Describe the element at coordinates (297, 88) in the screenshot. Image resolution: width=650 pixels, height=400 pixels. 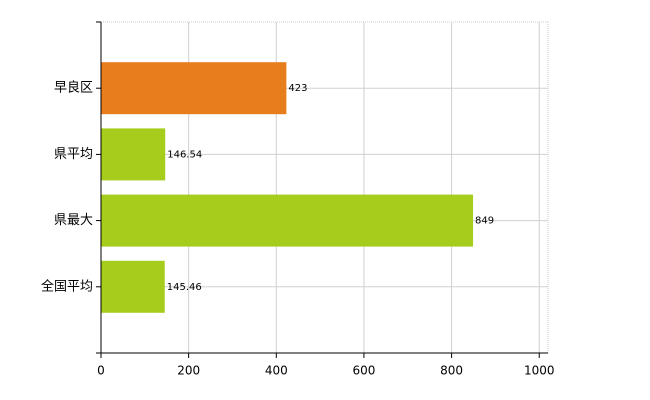
I see `value-label: 423` at that location.